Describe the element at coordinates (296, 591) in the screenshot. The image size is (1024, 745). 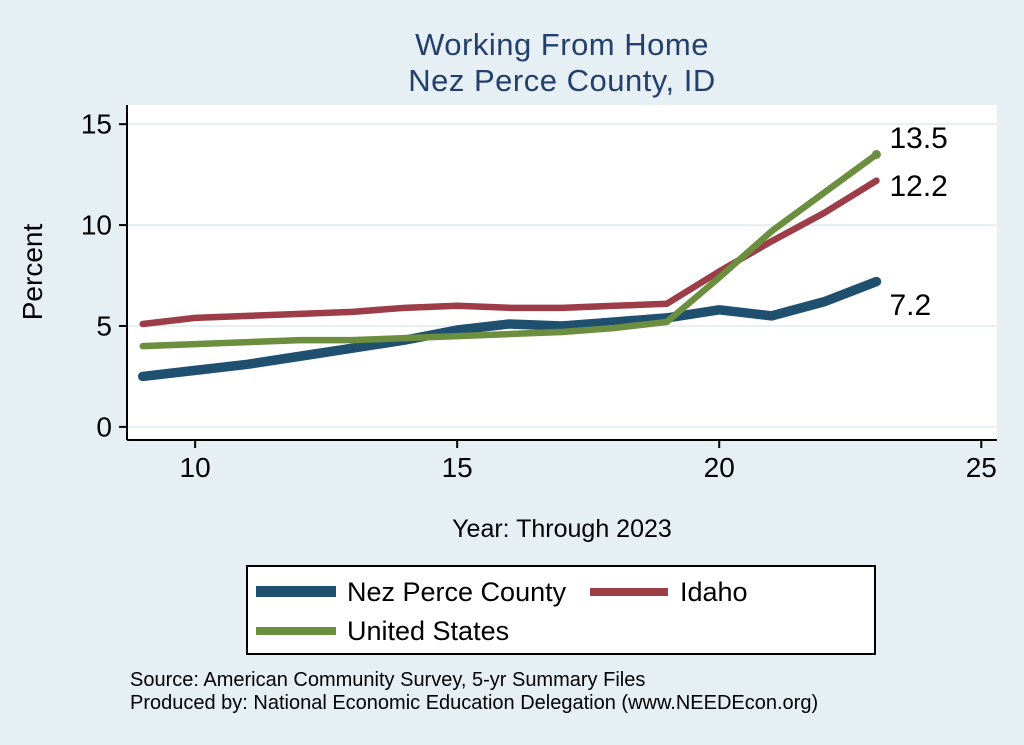
I see `legend-swatch-nez-perce-county` at that location.